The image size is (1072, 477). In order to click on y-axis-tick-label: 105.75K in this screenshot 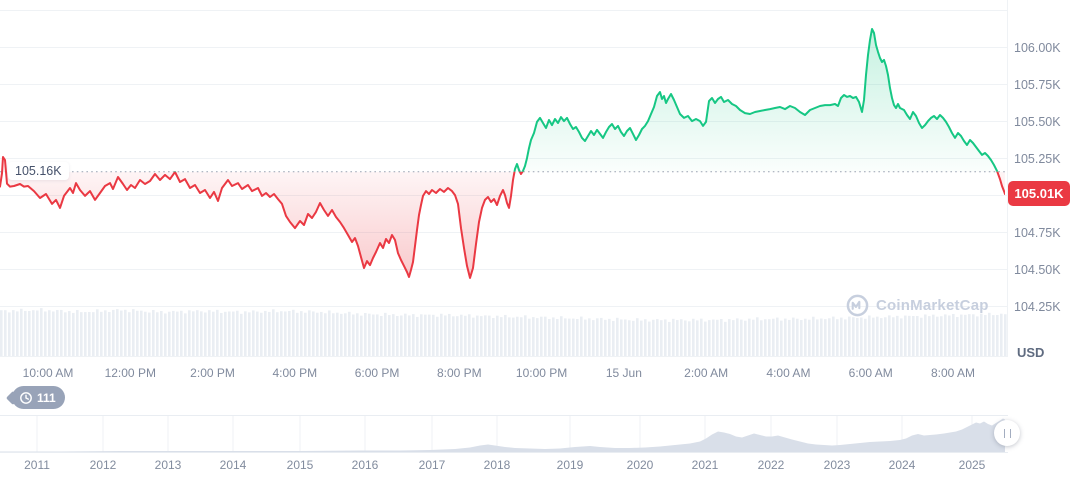, I will do `click(1037, 84)`.